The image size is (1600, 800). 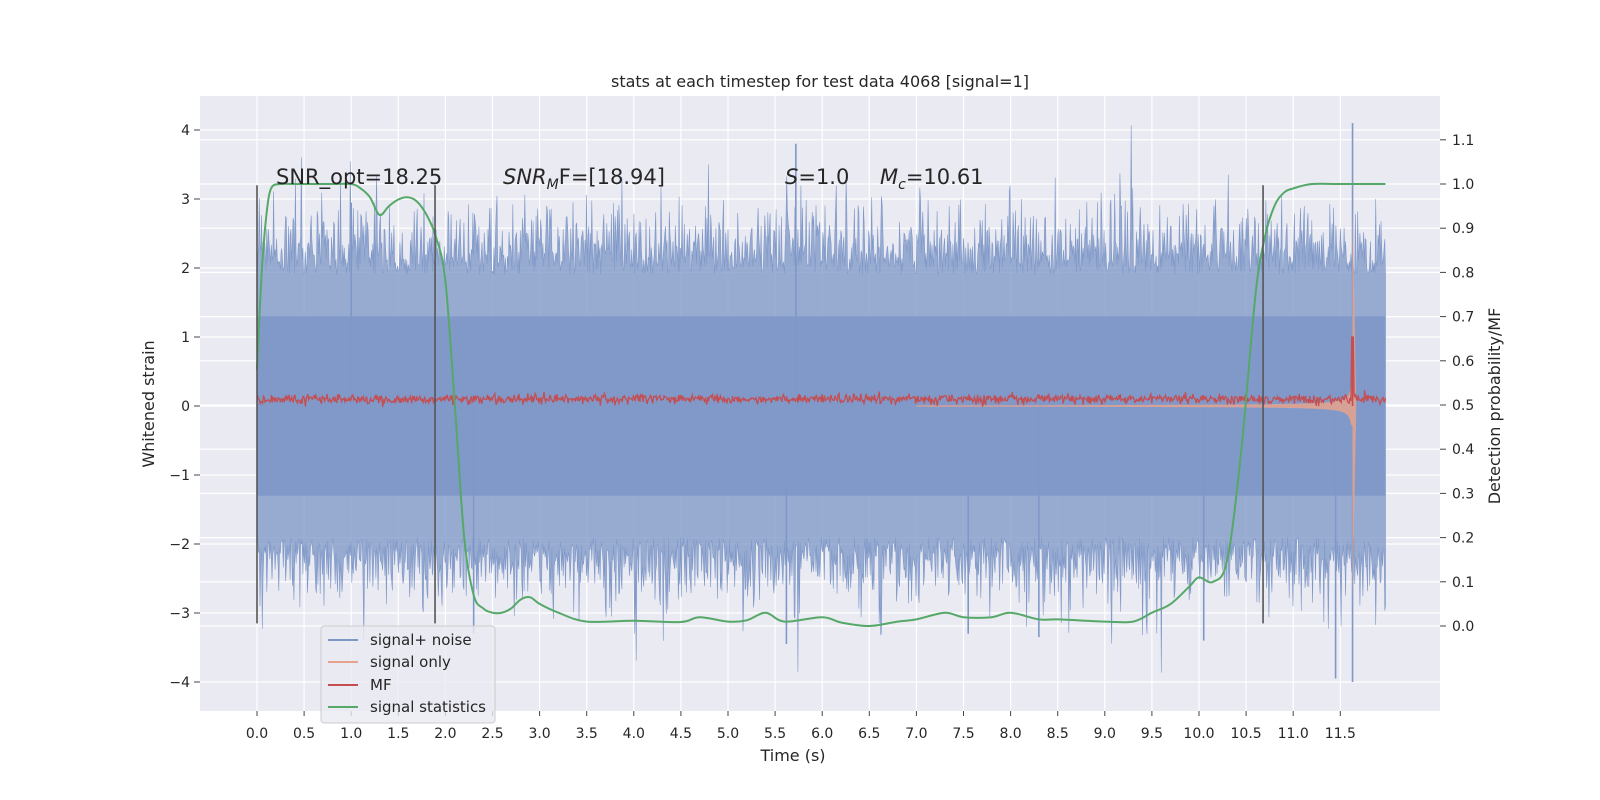 I want to click on x-tick-label-13: 6.5, so click(x=869, y=734).